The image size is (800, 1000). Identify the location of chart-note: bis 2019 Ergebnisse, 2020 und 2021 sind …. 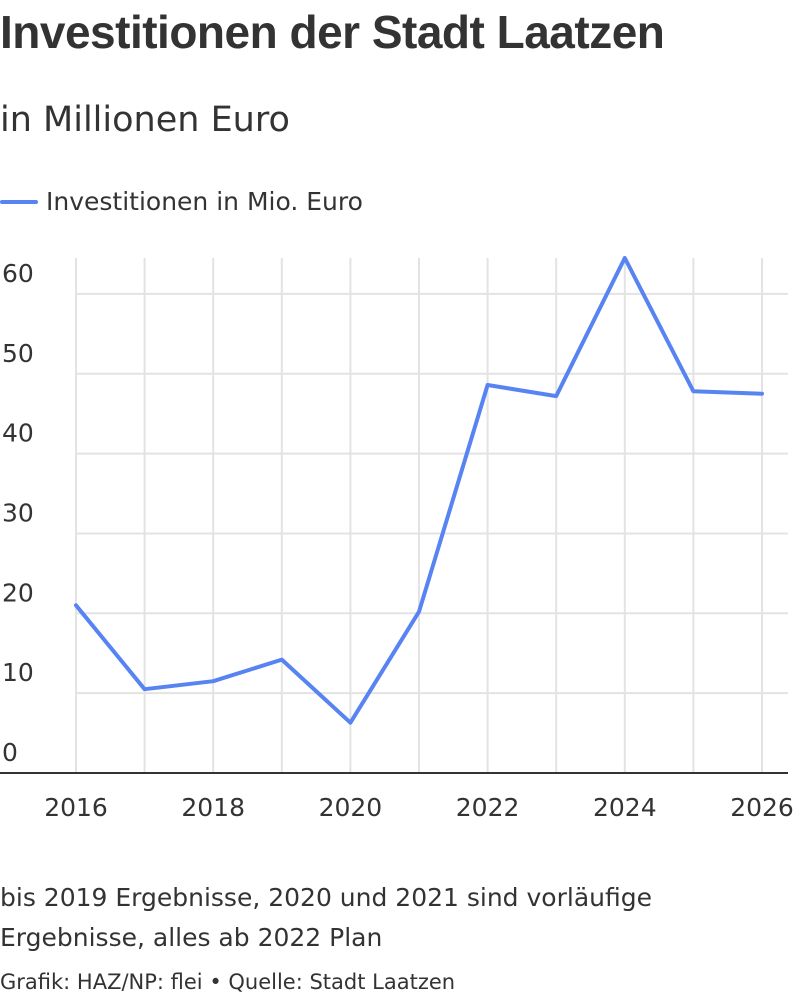
(326, 917).